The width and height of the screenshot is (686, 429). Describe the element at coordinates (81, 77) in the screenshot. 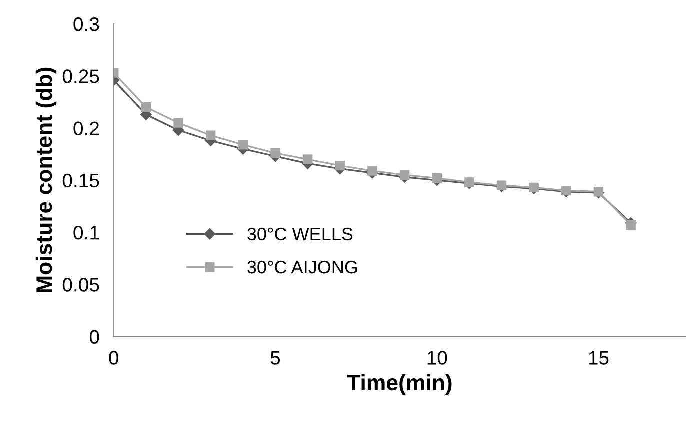

I see `y-tick-label: 0.25` at that location.